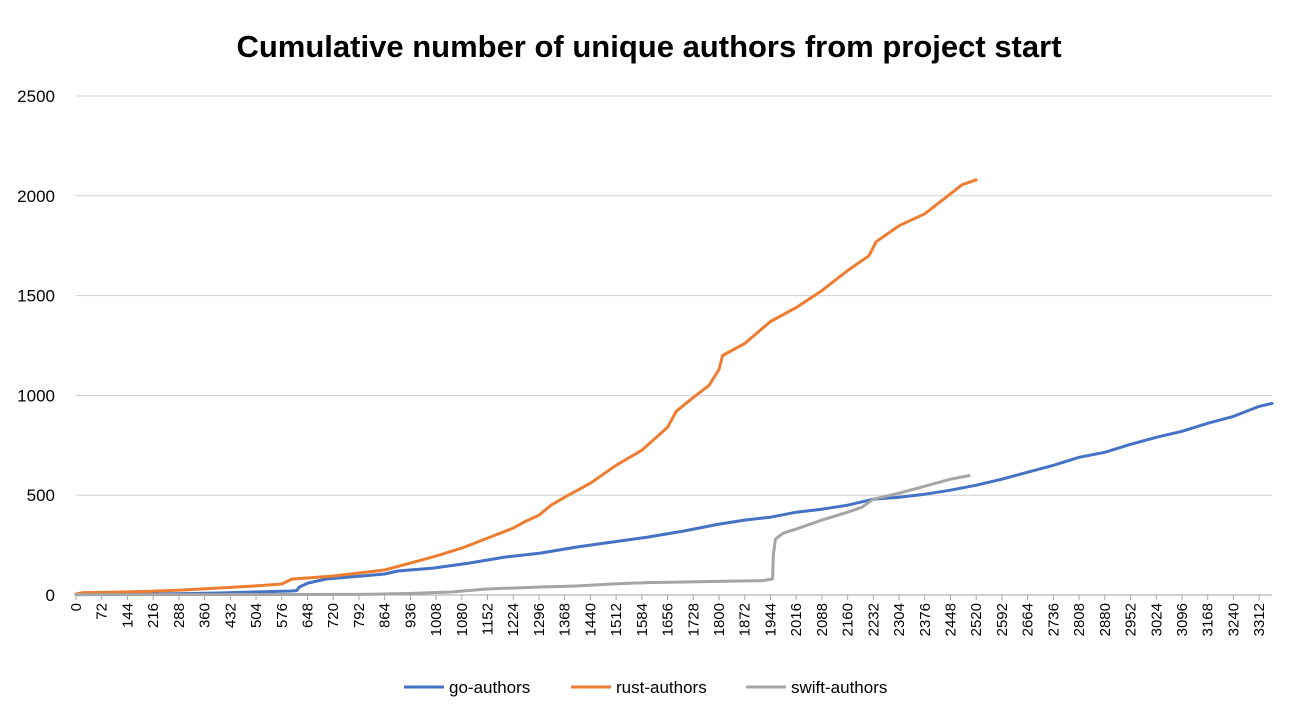 This screenshot has height=723, width=1299. What do you see at coordinates (127, 615) in the screenshot?
I see `x-tick-label: 144` at bounding box center [127, 615].